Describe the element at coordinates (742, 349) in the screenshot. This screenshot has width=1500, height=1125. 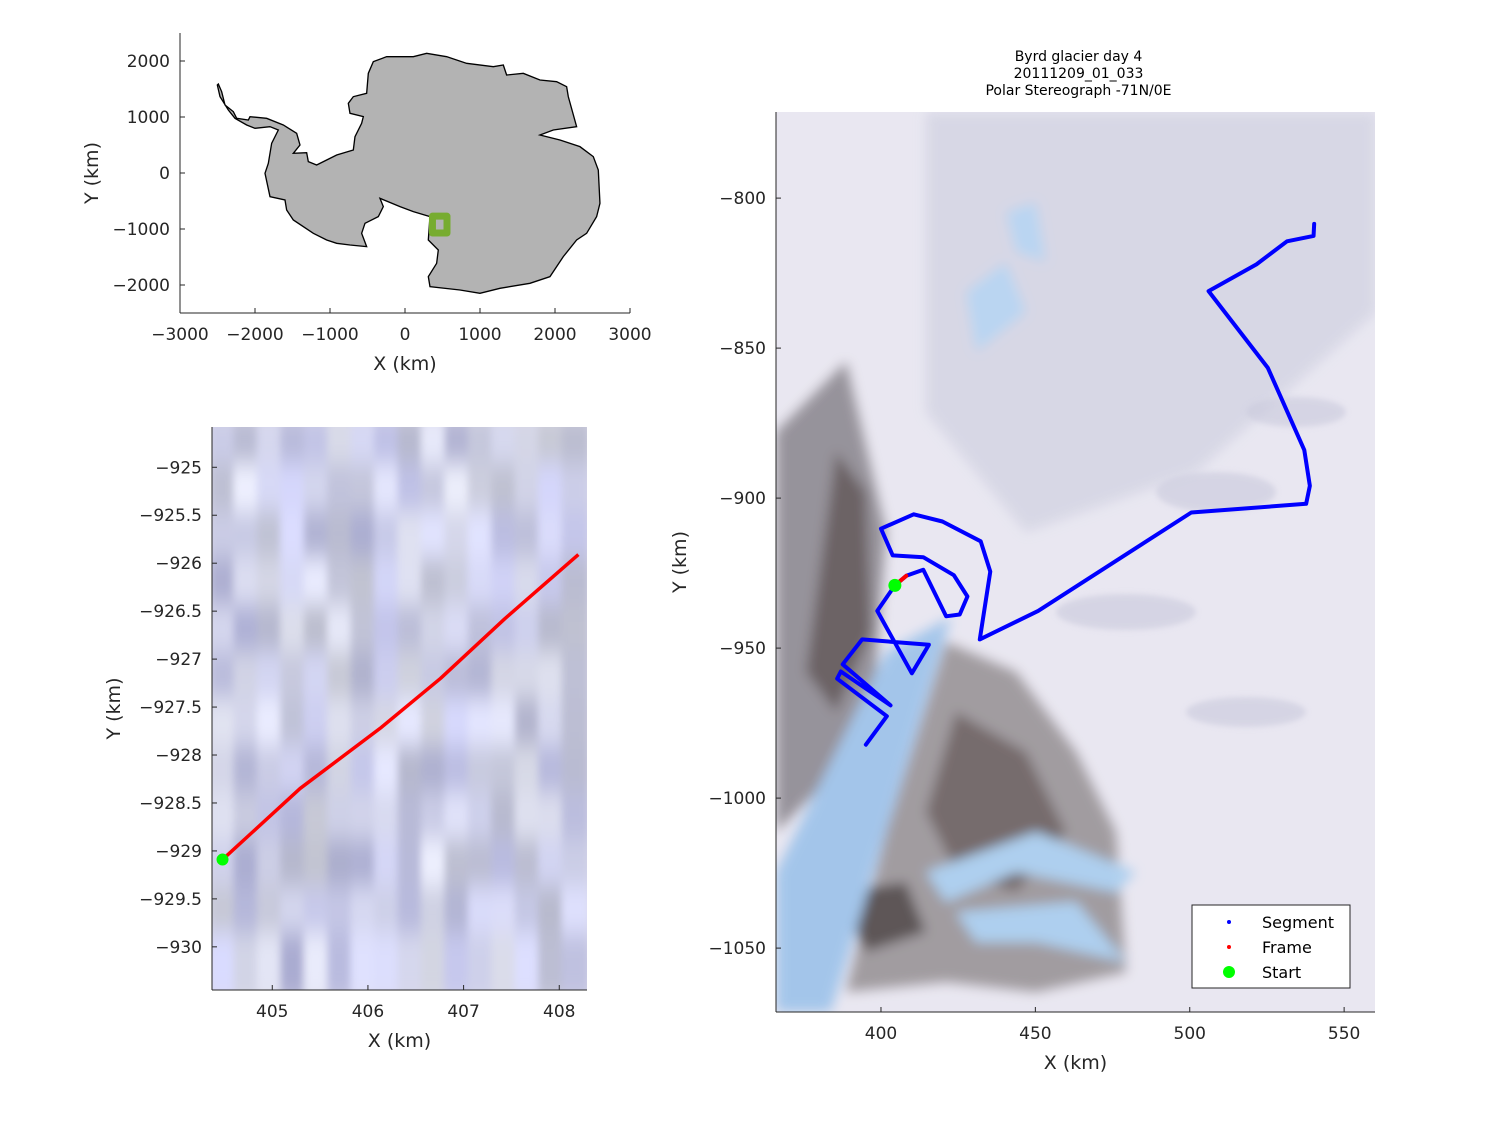
I see `y-tick-label: −850` at that location.